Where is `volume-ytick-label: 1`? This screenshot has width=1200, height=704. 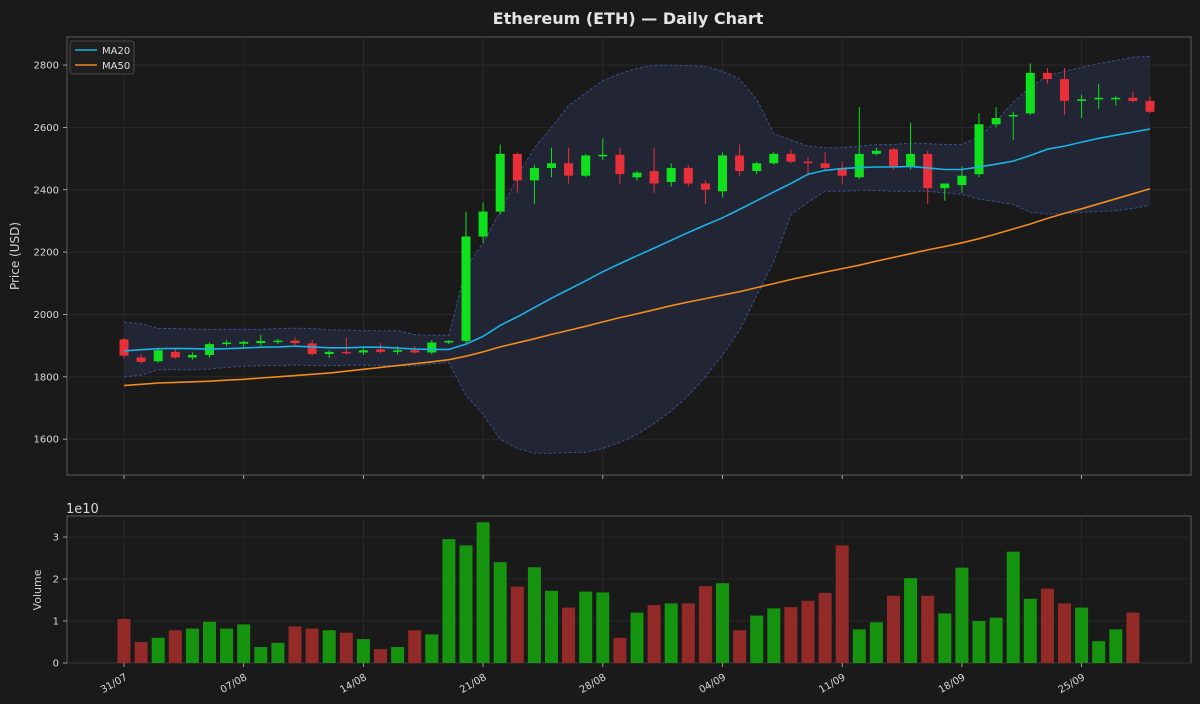 volume-ytick-label: 1 is located at coordinates (56, 622).